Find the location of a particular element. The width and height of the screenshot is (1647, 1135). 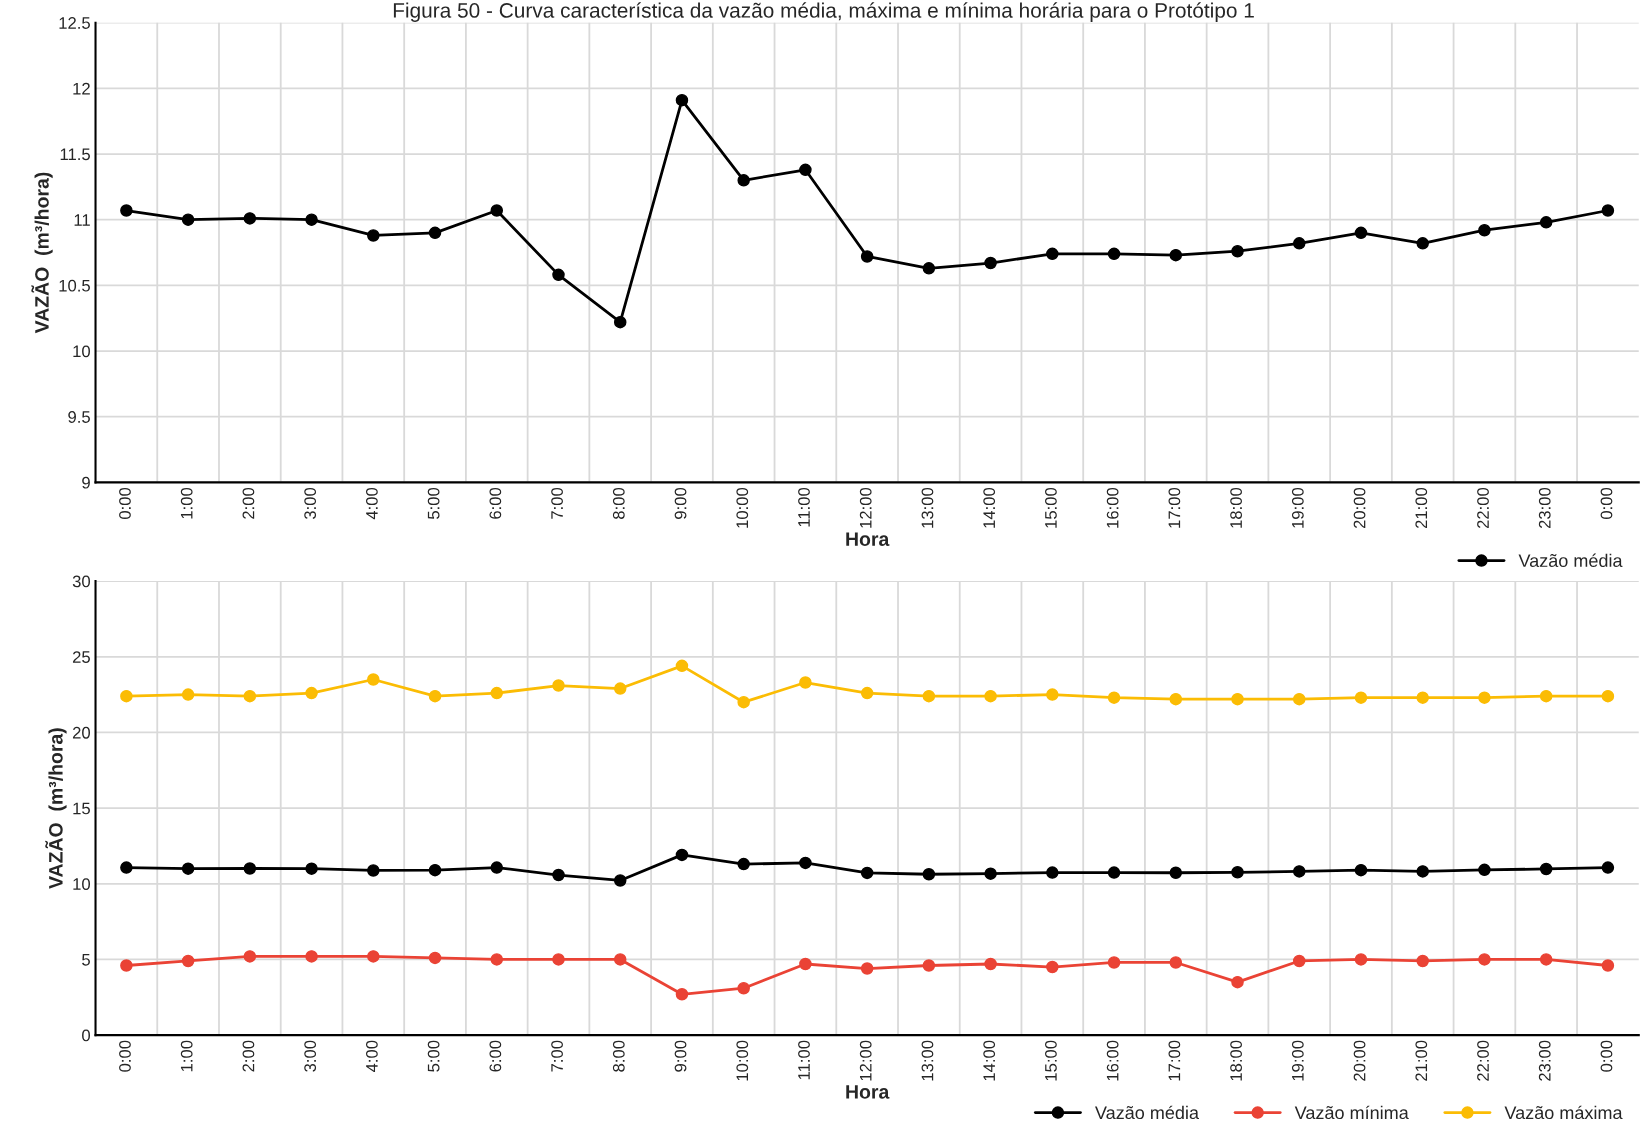

x-tick-label: 3:00 is located at coordinates (310, 503).